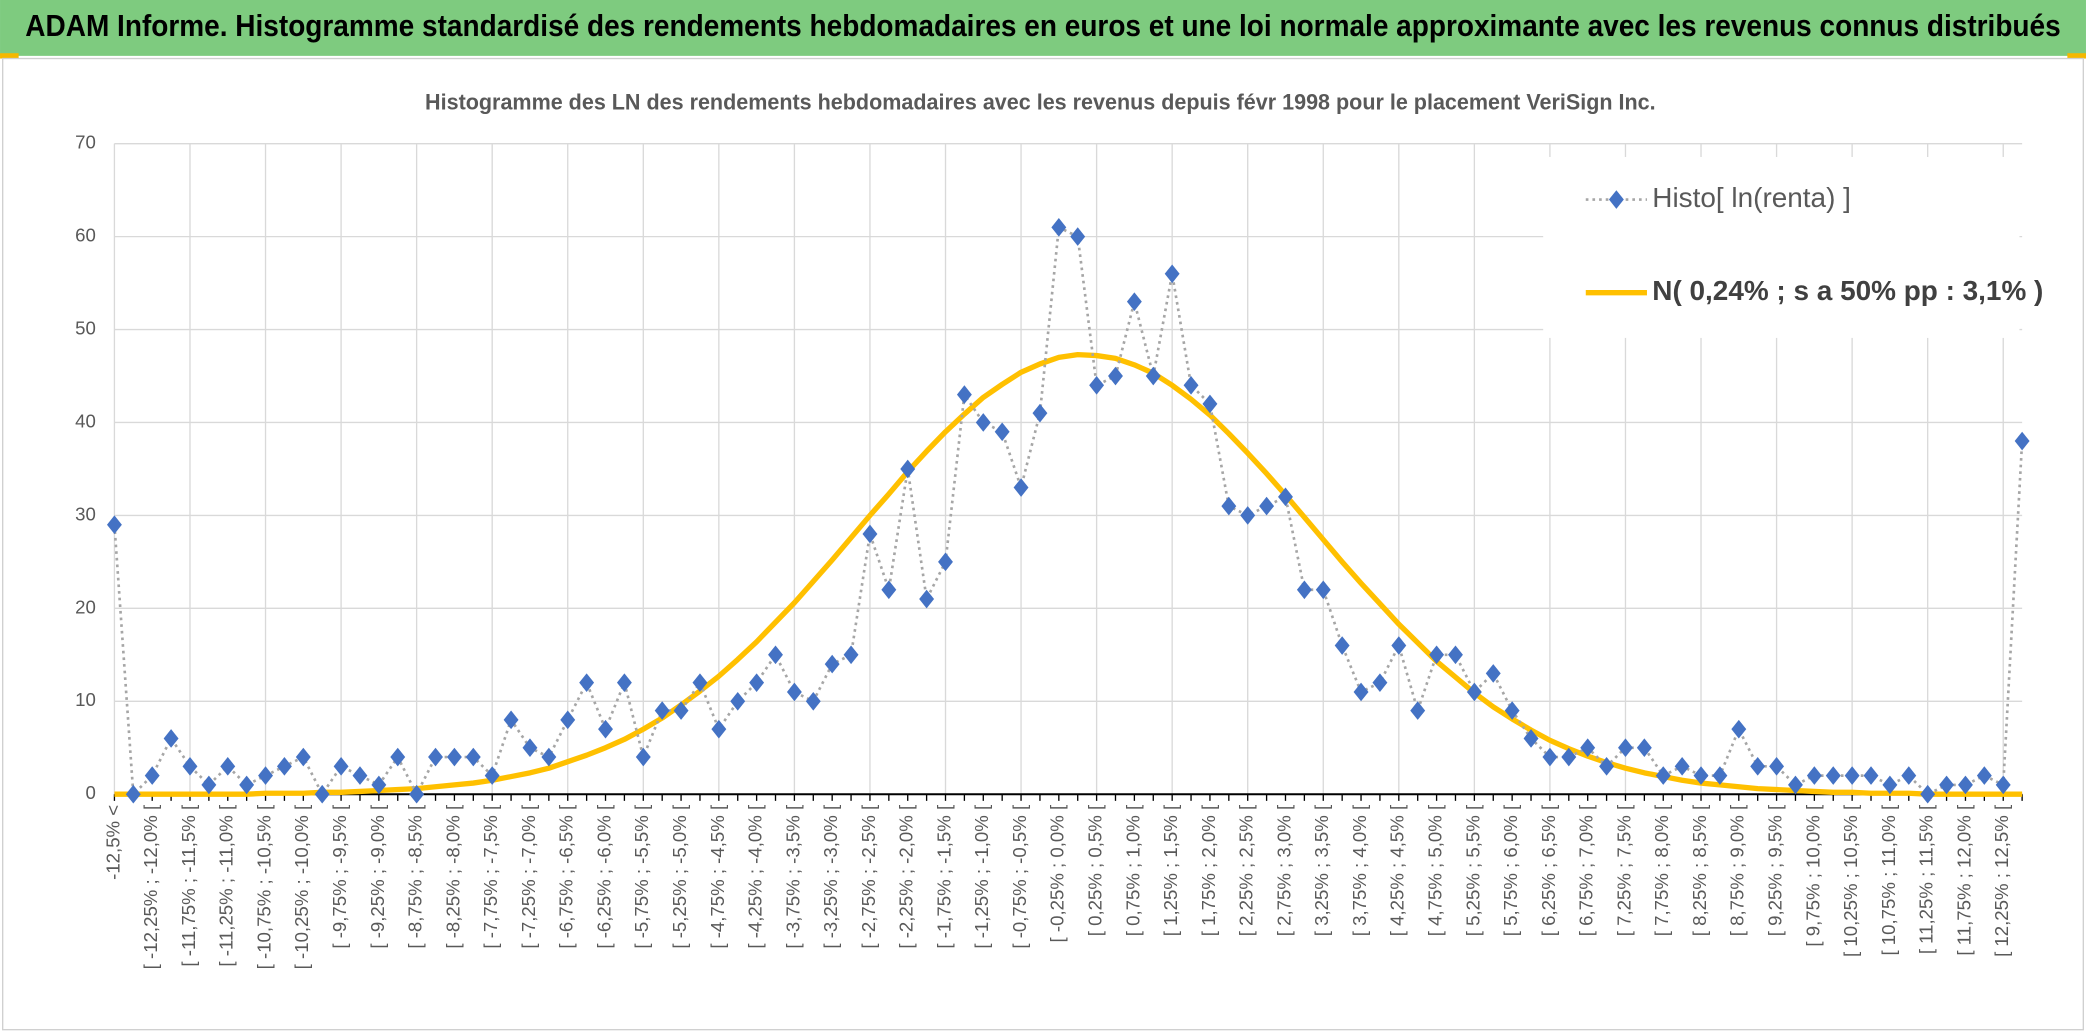  Describe the element at coordinates (112, 842) in the screenshot. I see `x-tick-label: -12,5% <` at that location.